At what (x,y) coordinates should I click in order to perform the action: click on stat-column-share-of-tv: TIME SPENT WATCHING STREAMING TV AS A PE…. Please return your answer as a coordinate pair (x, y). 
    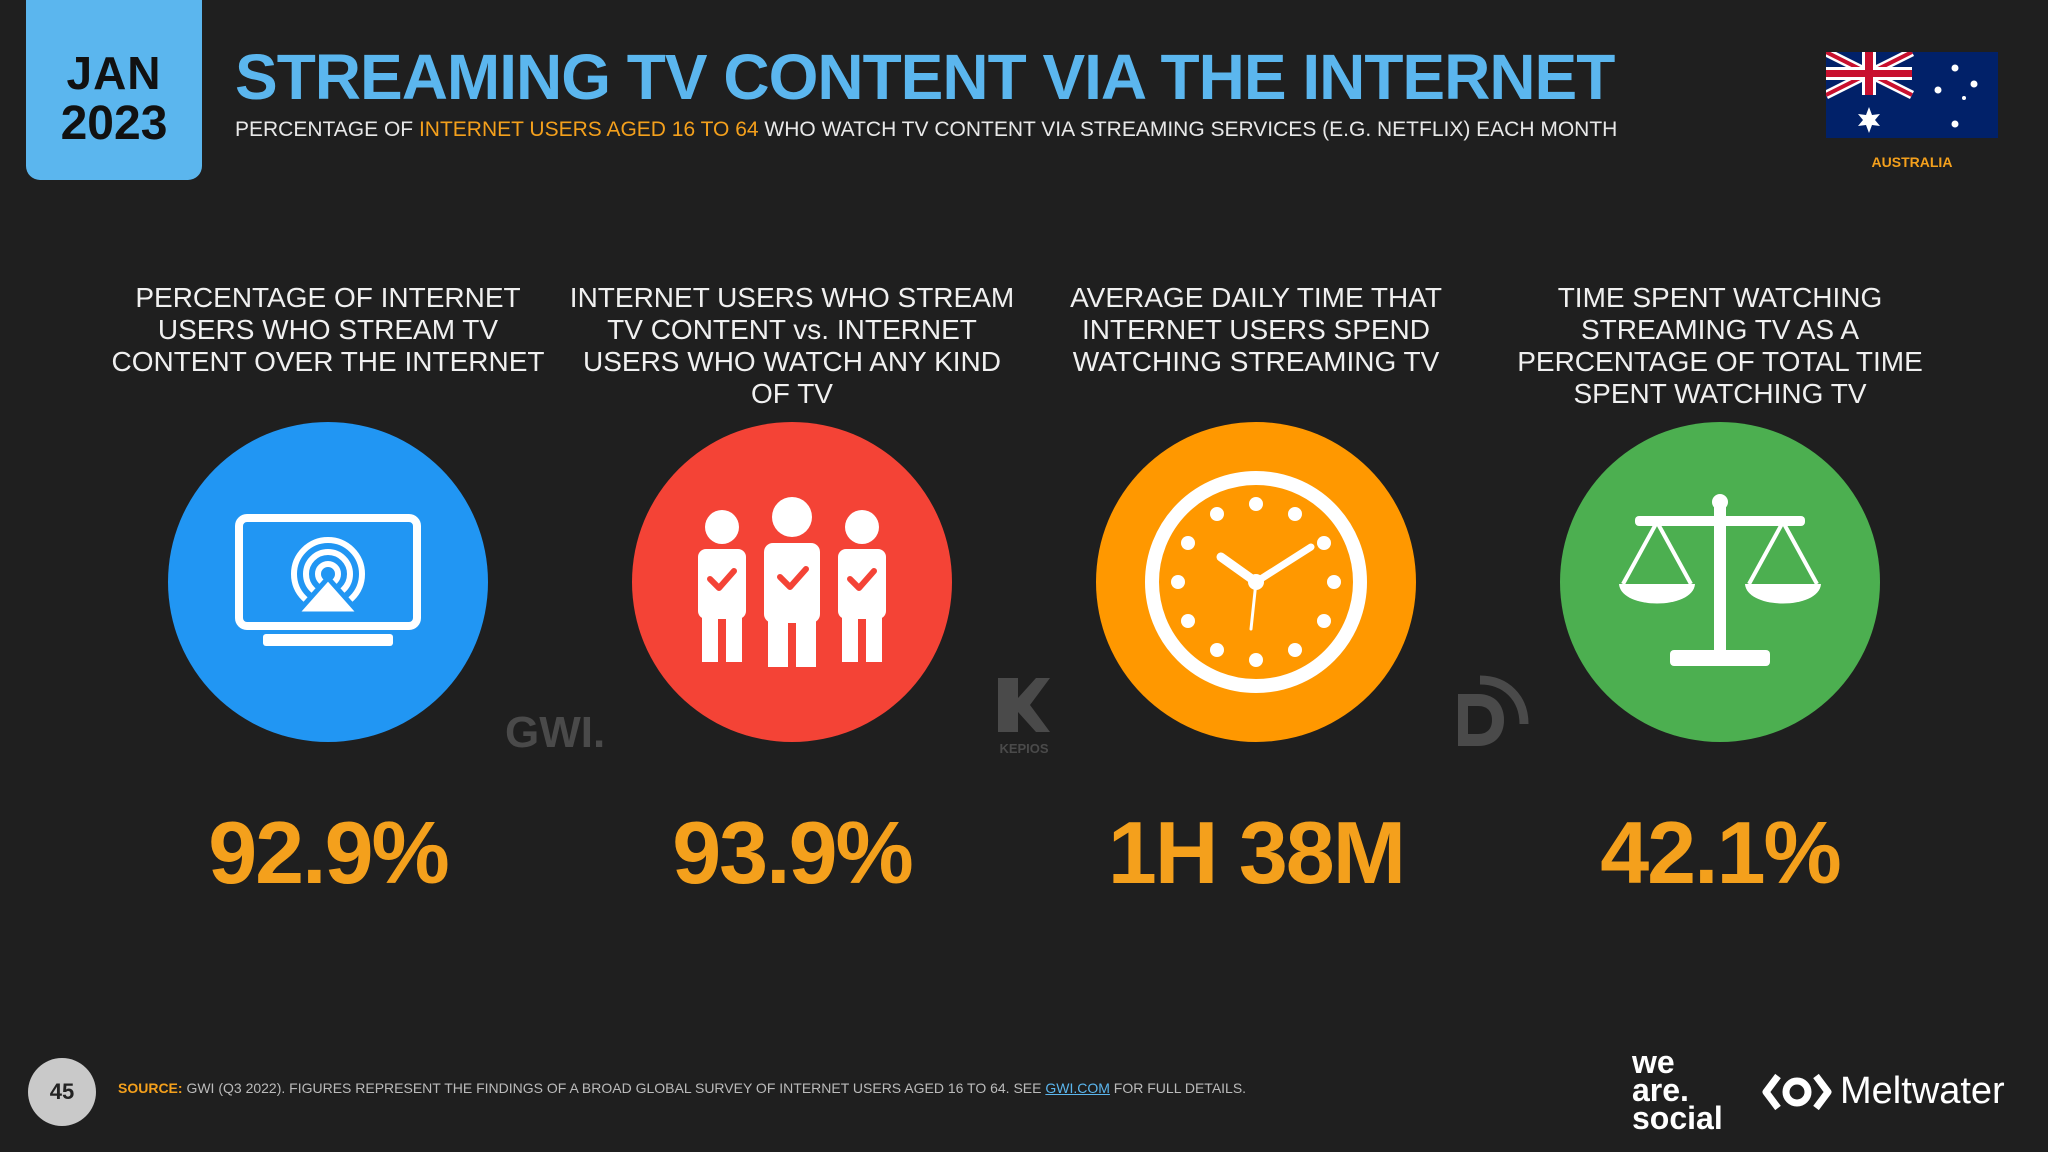
    Looking at the image, I should click on (1720, 593).